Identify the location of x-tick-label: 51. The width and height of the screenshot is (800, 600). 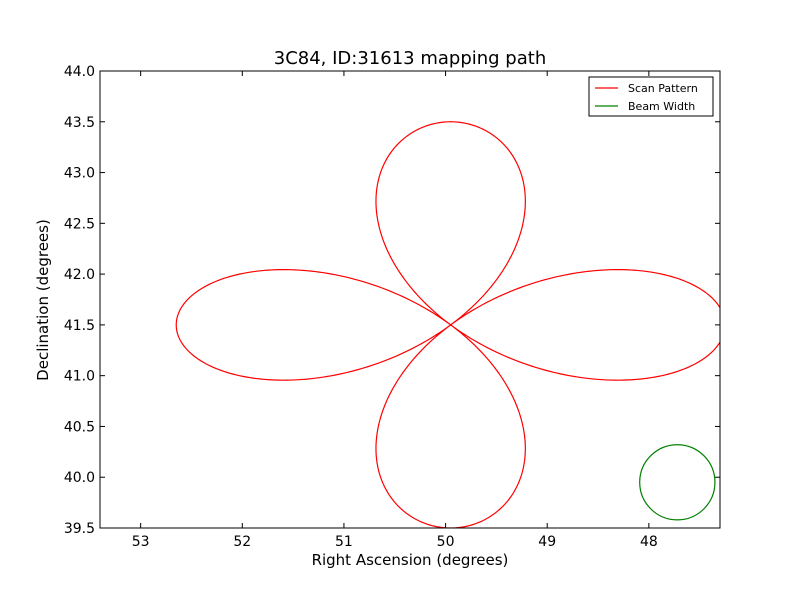
(344, 542).